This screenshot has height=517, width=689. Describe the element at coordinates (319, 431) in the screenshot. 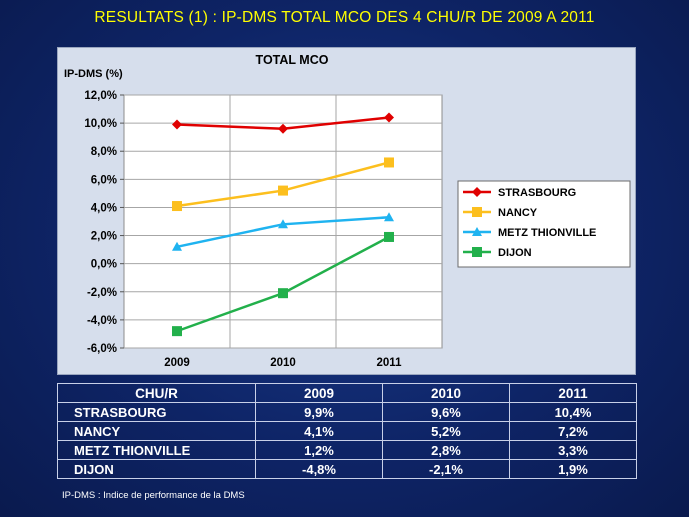

I see `table-cell-value: 4,1%` at that location.